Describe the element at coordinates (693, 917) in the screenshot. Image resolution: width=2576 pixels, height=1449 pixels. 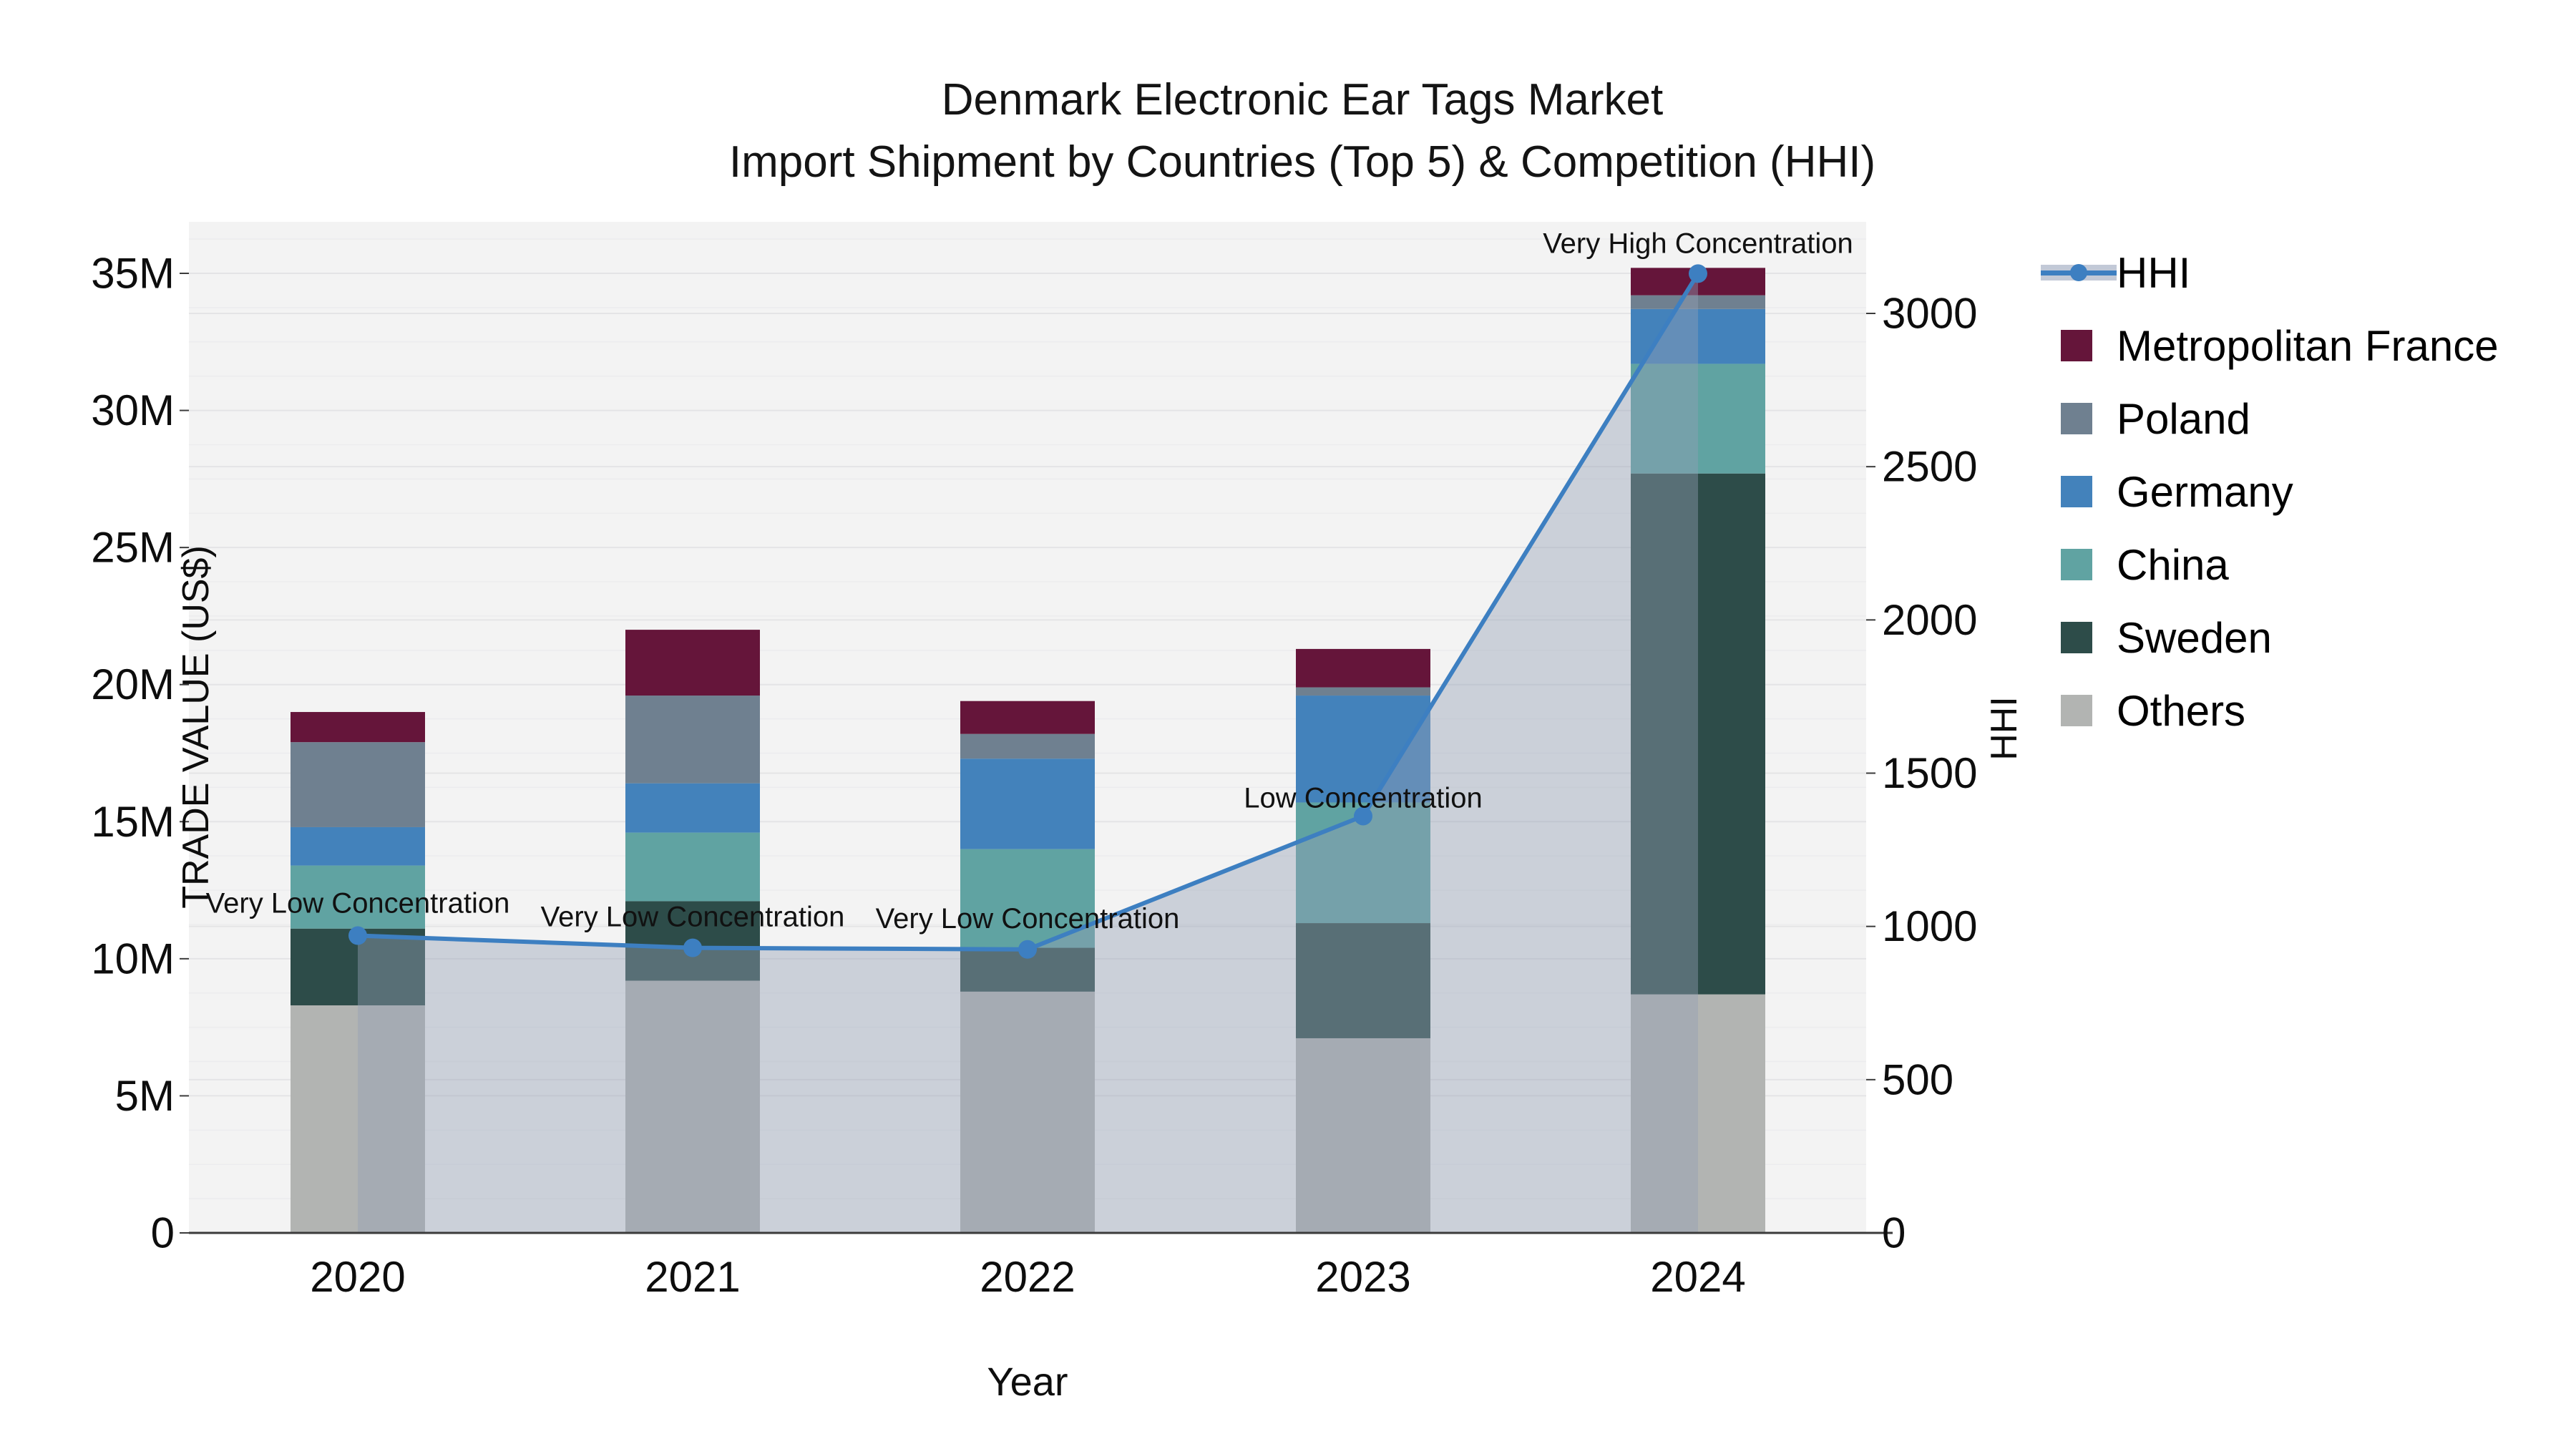
I see `annotation-2021: Very Low Concentration` at that location.